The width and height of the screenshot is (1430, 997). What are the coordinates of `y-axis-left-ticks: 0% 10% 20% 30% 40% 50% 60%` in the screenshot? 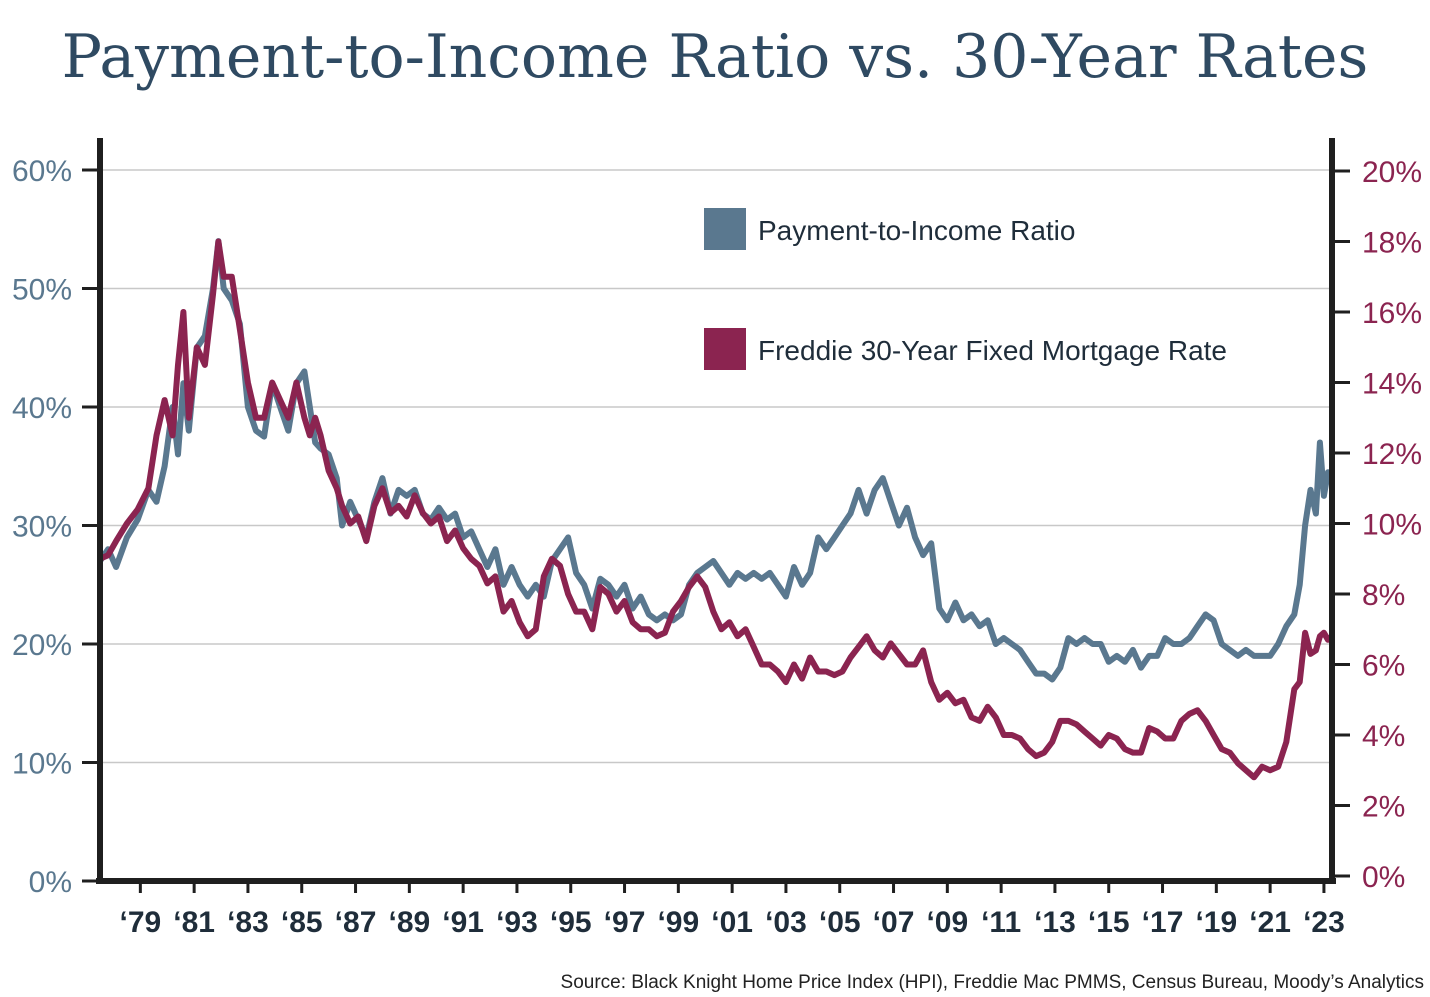 It's located at (56, 527).